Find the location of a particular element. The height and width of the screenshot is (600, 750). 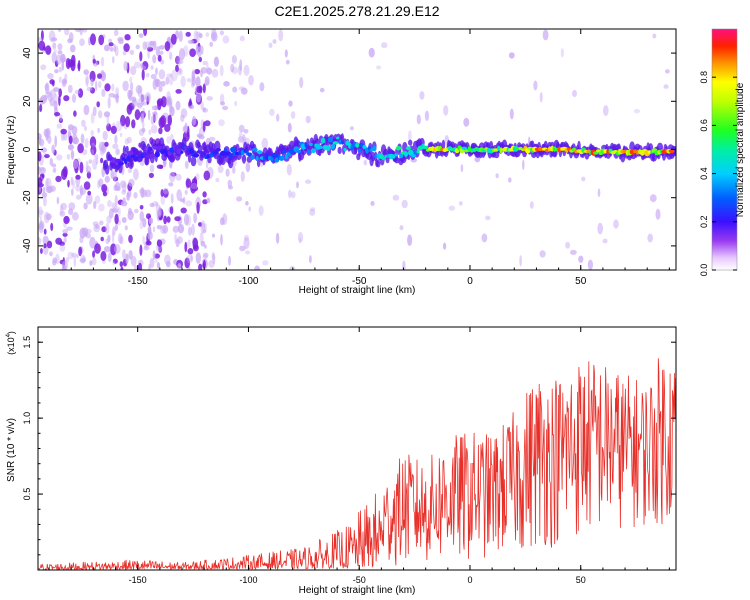

colorbar-tick-label: 0.0 is located at coordinates (704, 270).